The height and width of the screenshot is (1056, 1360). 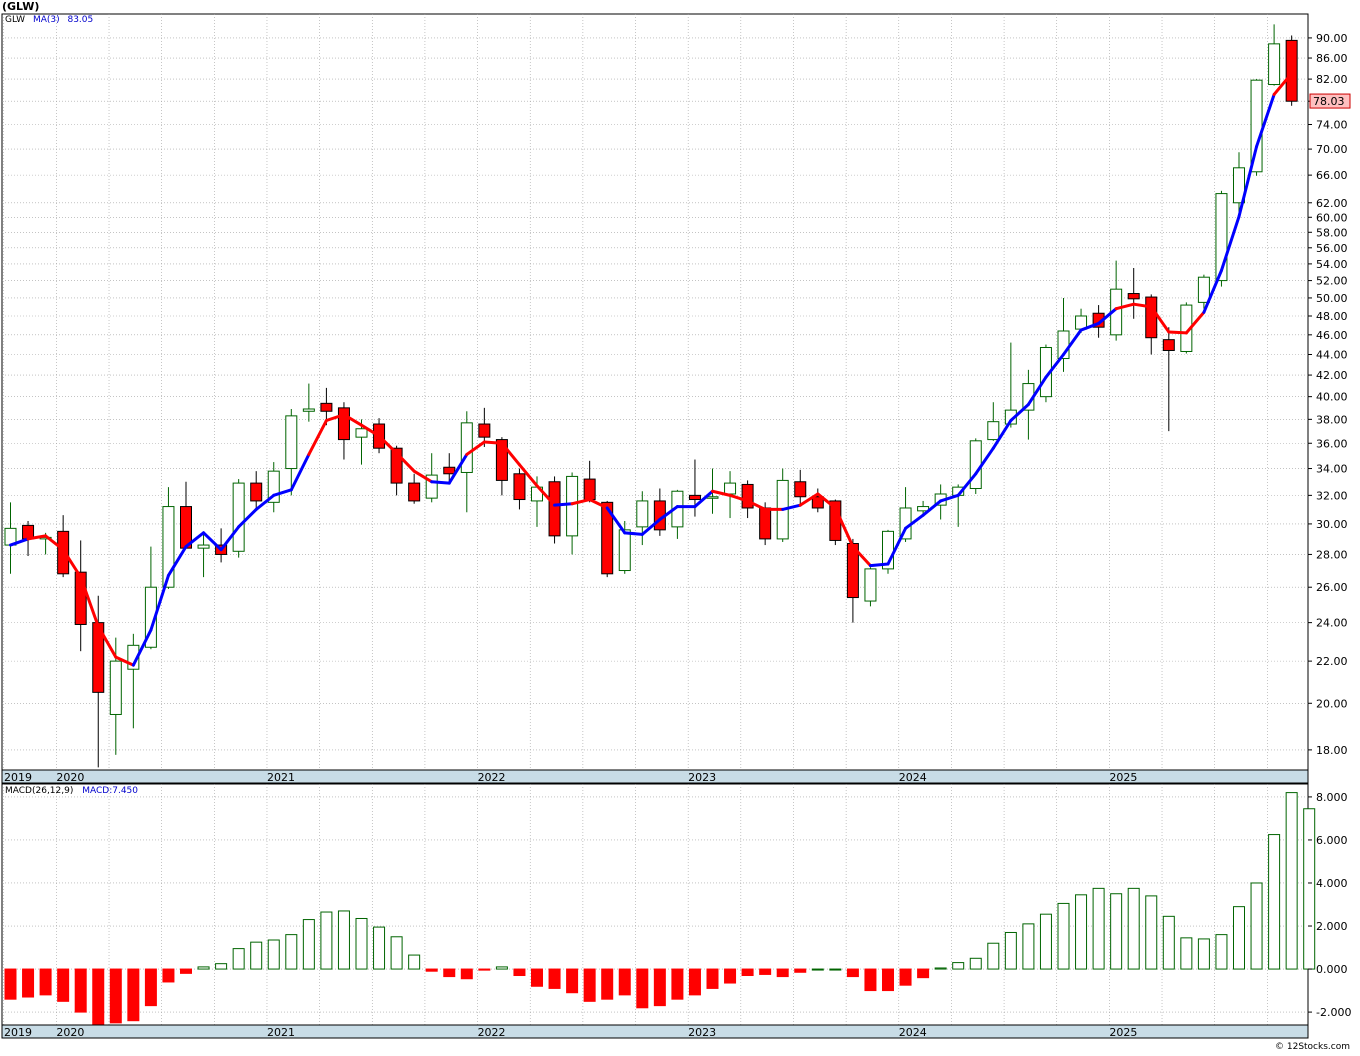 What do you see at coordinates (1330, 101) in the screenshot?
I see `last-price-box` at bounding box center [1330, 101].